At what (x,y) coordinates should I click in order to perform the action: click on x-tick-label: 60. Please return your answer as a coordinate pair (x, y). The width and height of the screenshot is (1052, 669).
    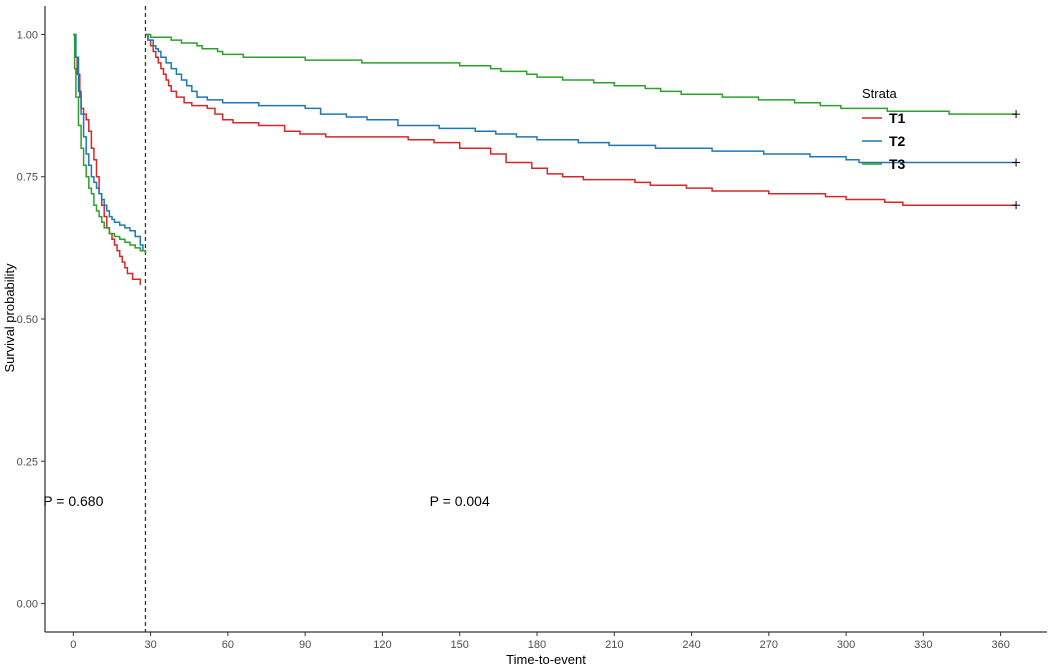
    Looking at the image, I should click on (228, 645).